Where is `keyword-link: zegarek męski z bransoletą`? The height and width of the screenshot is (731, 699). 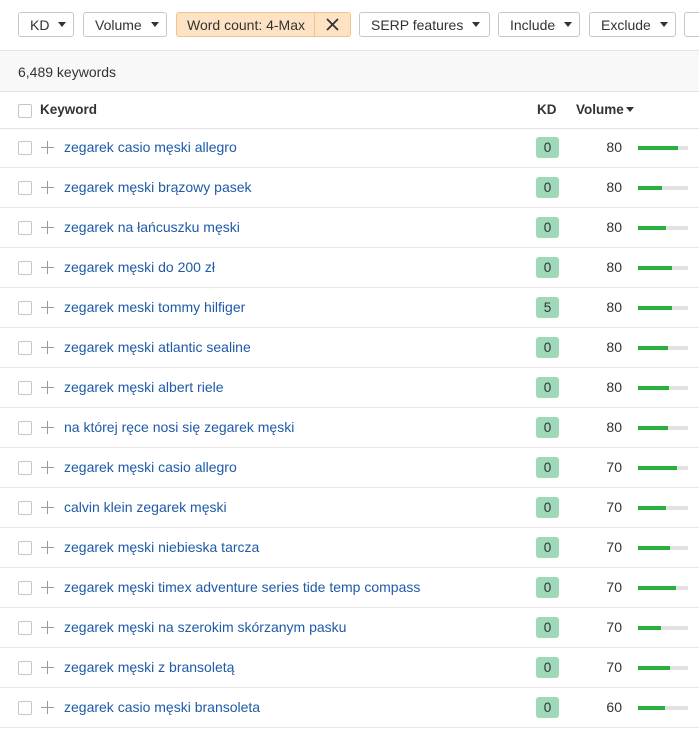 keyword-link: zegarek męski z bransoletą is located at coordinates (149, 667).